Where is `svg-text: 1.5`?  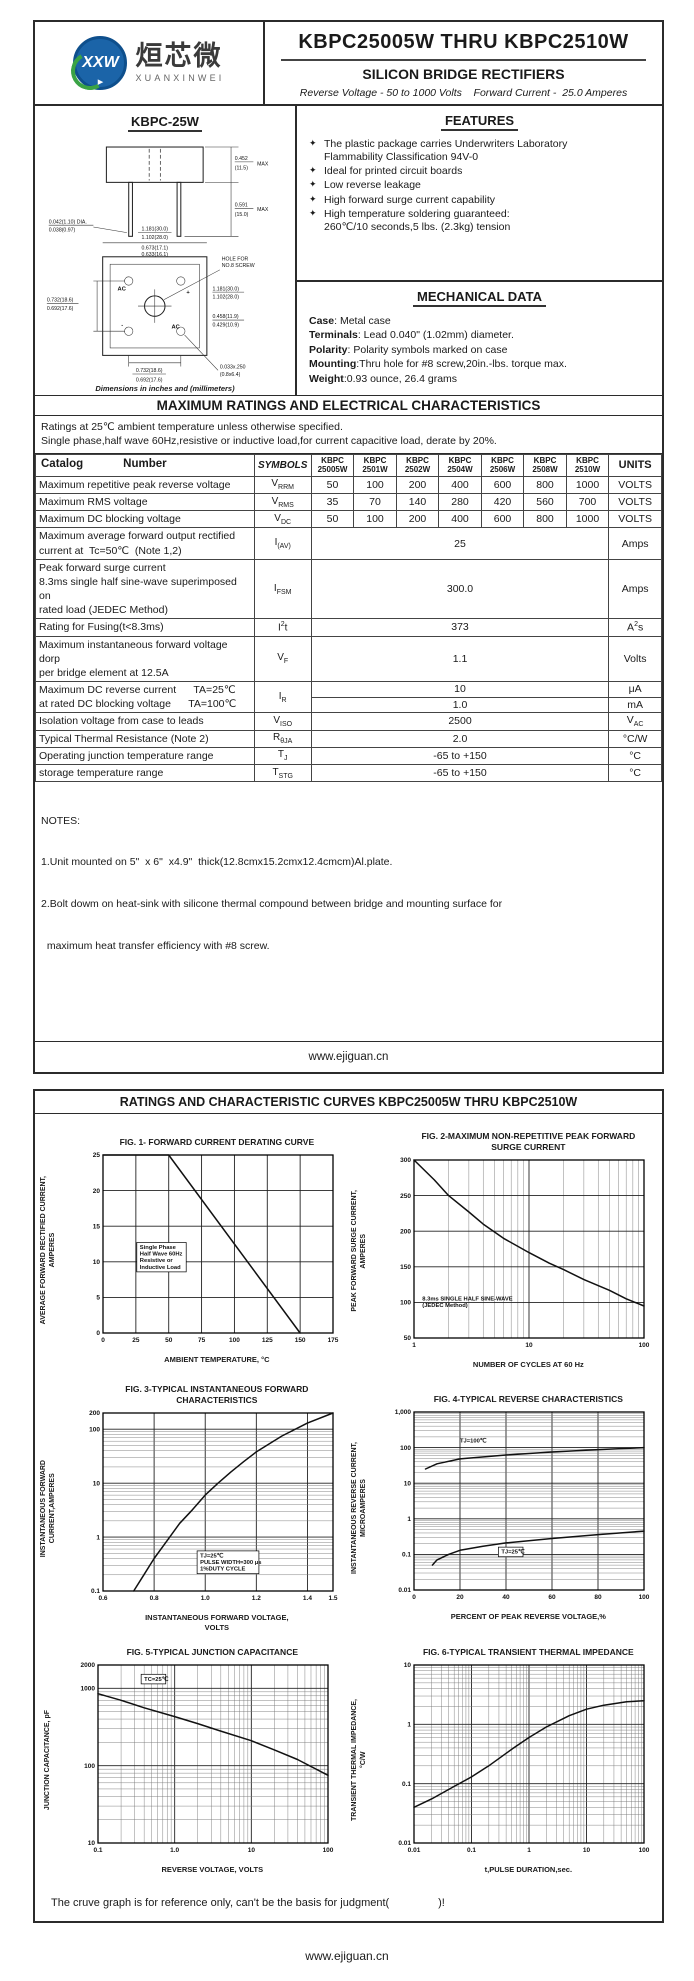 svg-text: 1.5 is located at coordinates (332, 1598).